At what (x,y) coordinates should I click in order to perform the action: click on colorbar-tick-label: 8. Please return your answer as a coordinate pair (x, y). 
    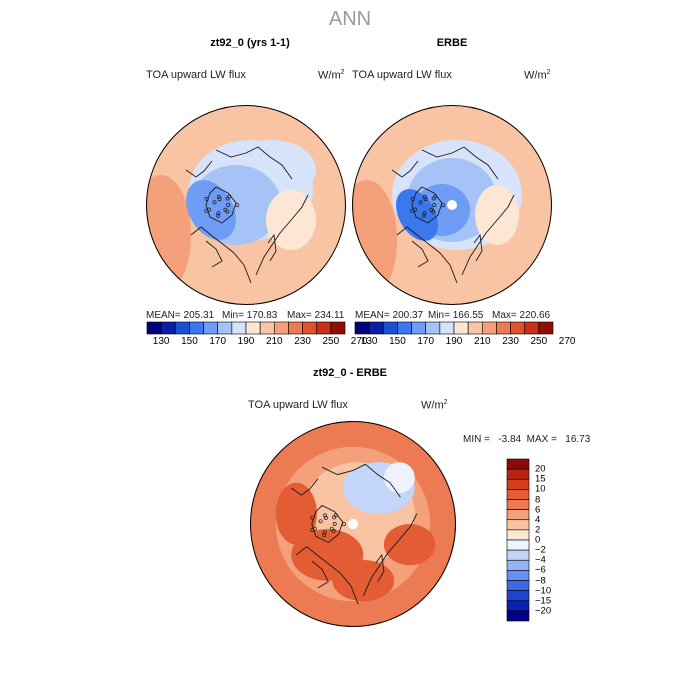
    Looking at the image, I should click on (538, 499).